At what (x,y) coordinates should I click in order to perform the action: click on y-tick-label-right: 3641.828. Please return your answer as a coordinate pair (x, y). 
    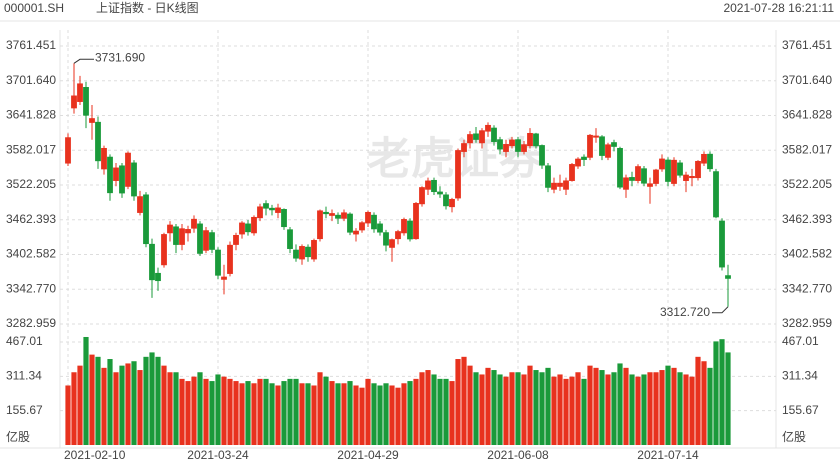
    Looking at the image, I should click on (807, 115).